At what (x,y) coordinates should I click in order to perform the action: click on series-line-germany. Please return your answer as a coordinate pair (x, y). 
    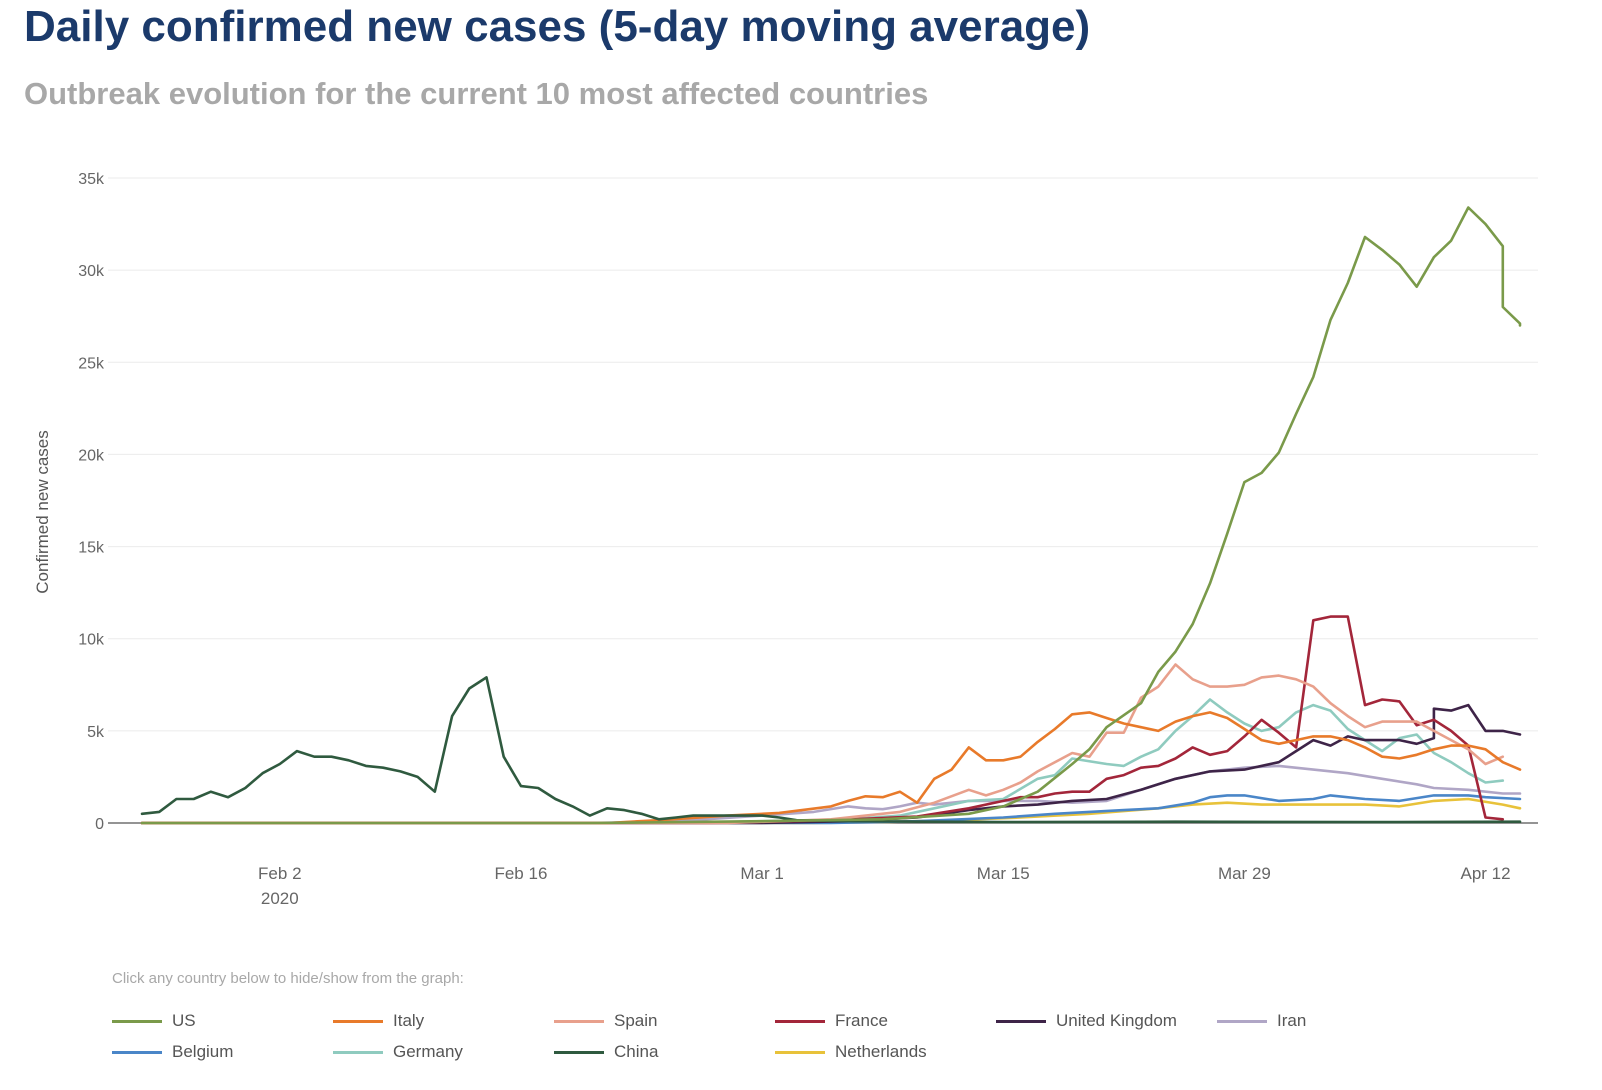
    Looking at the image, I should click on (822, 761).